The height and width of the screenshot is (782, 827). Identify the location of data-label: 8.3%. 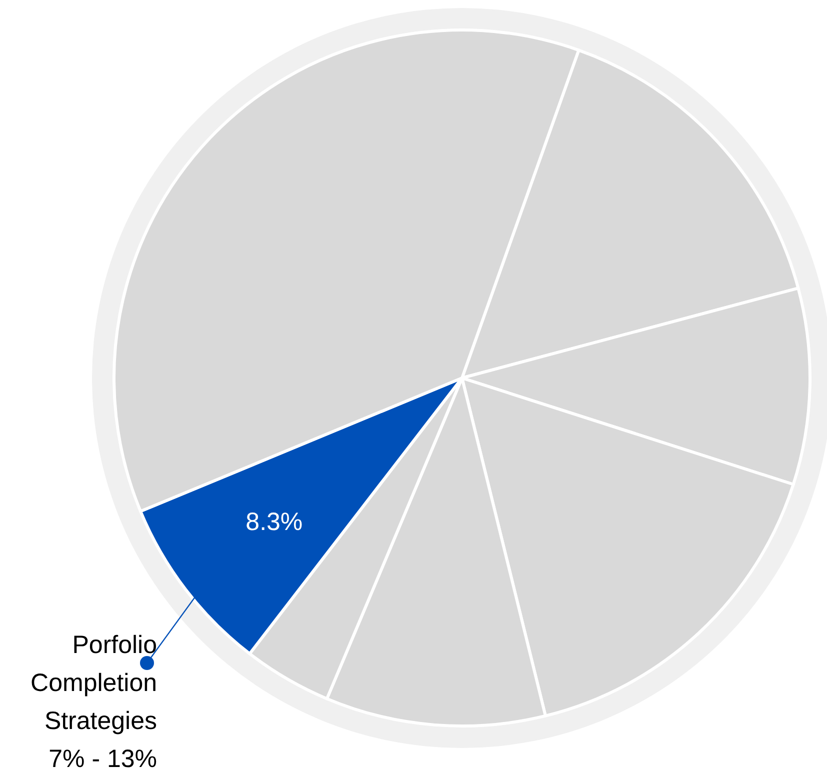
(274, 522).